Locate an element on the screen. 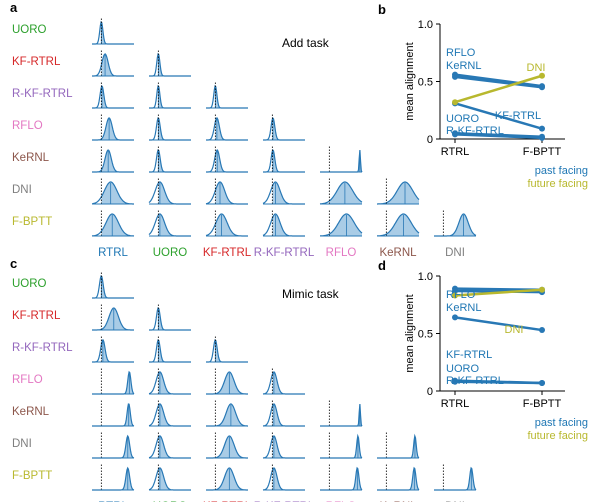 This screenshot has height=502, width=600. row-label-rflo: RFLO is located at coordinates (27, 380).